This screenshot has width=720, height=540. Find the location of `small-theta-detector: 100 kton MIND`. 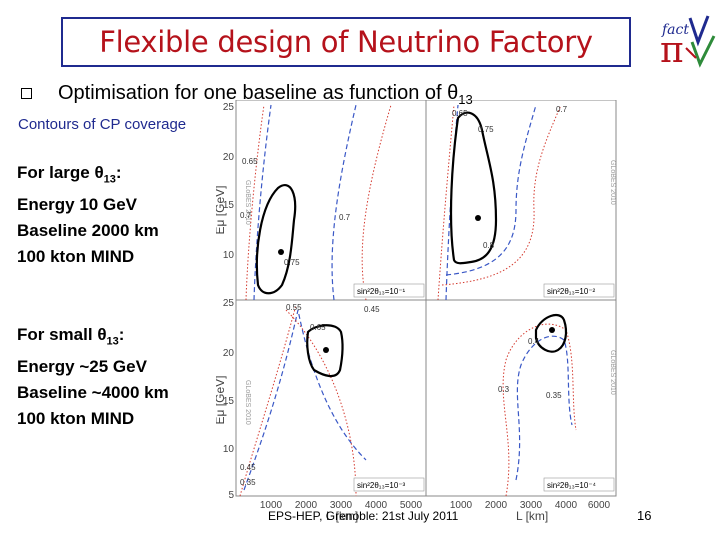

small-theta-detector: 100 kton MIND is located at coordinates (76, 419).